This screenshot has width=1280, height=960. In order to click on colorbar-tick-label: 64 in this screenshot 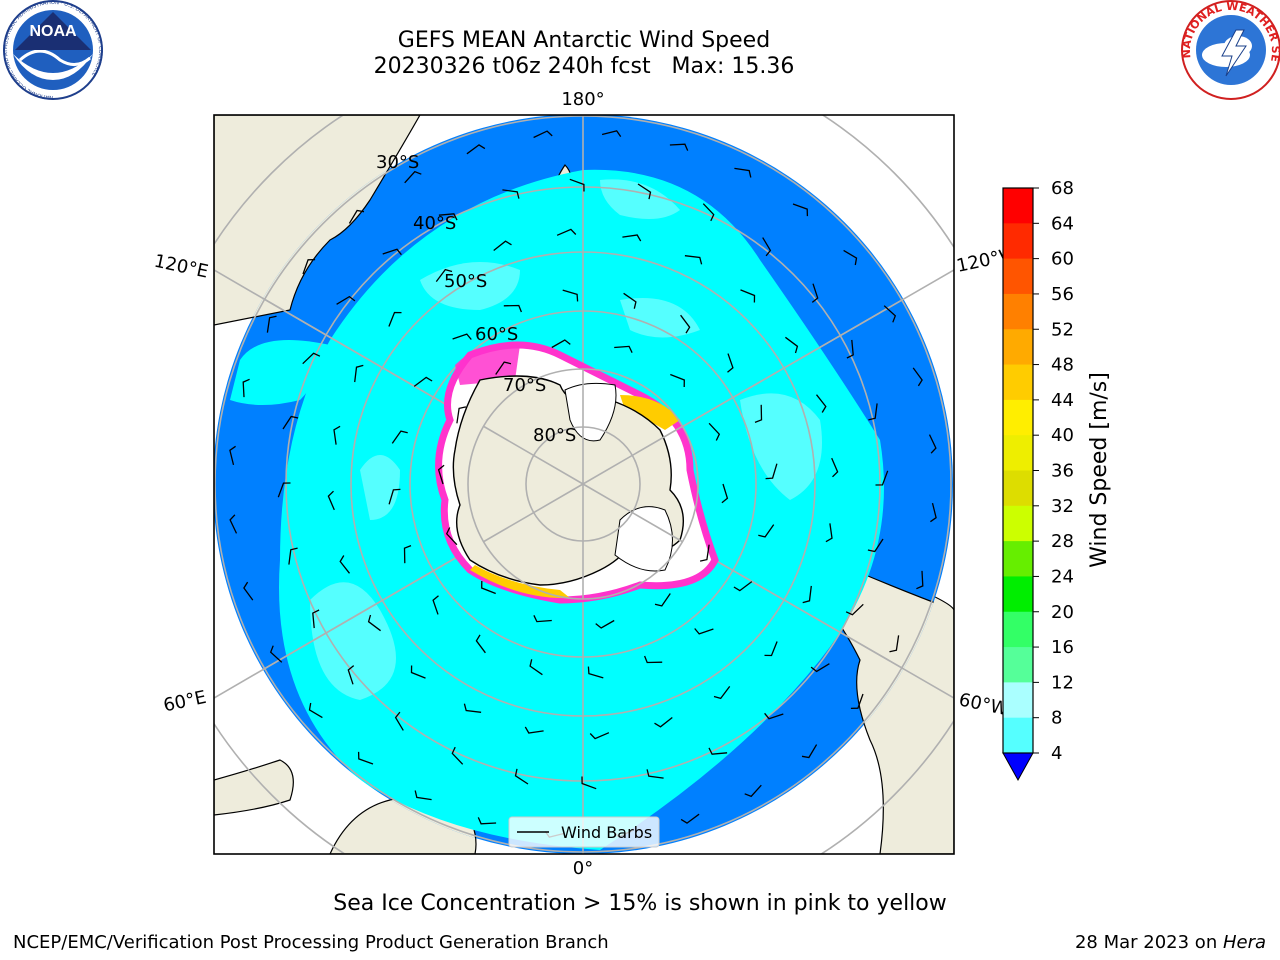, I will do `click(1062, 223)`.